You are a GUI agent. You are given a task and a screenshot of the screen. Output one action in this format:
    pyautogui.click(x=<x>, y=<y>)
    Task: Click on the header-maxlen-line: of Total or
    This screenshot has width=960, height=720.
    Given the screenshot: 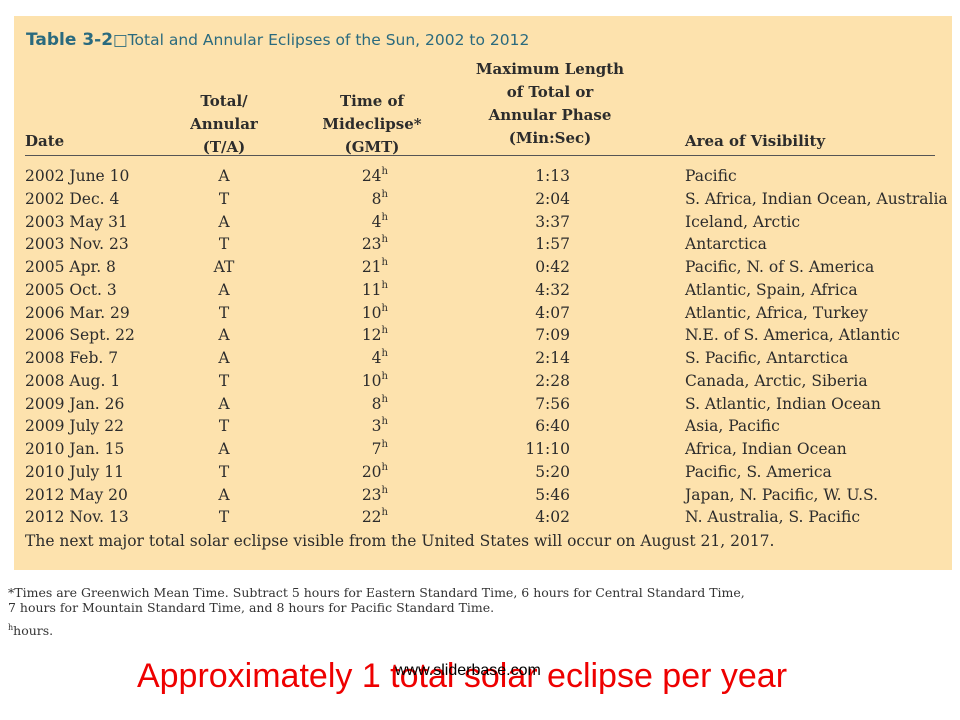 What is the action you would take?
    pyautogui.click(x=550, y=92)
    